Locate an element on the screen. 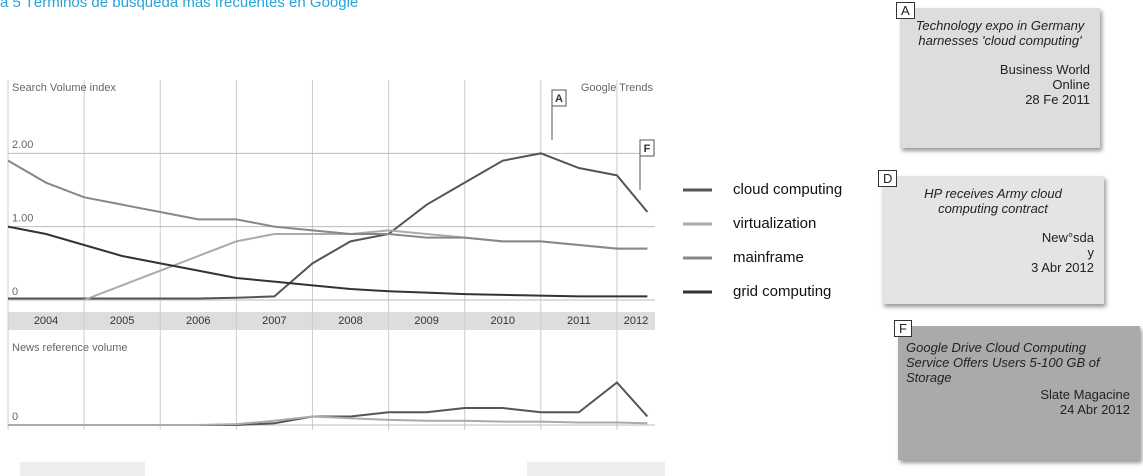 This screenshot has width=1143, height=476. note-source: Business World Online is located at coordinates (1044, 77).